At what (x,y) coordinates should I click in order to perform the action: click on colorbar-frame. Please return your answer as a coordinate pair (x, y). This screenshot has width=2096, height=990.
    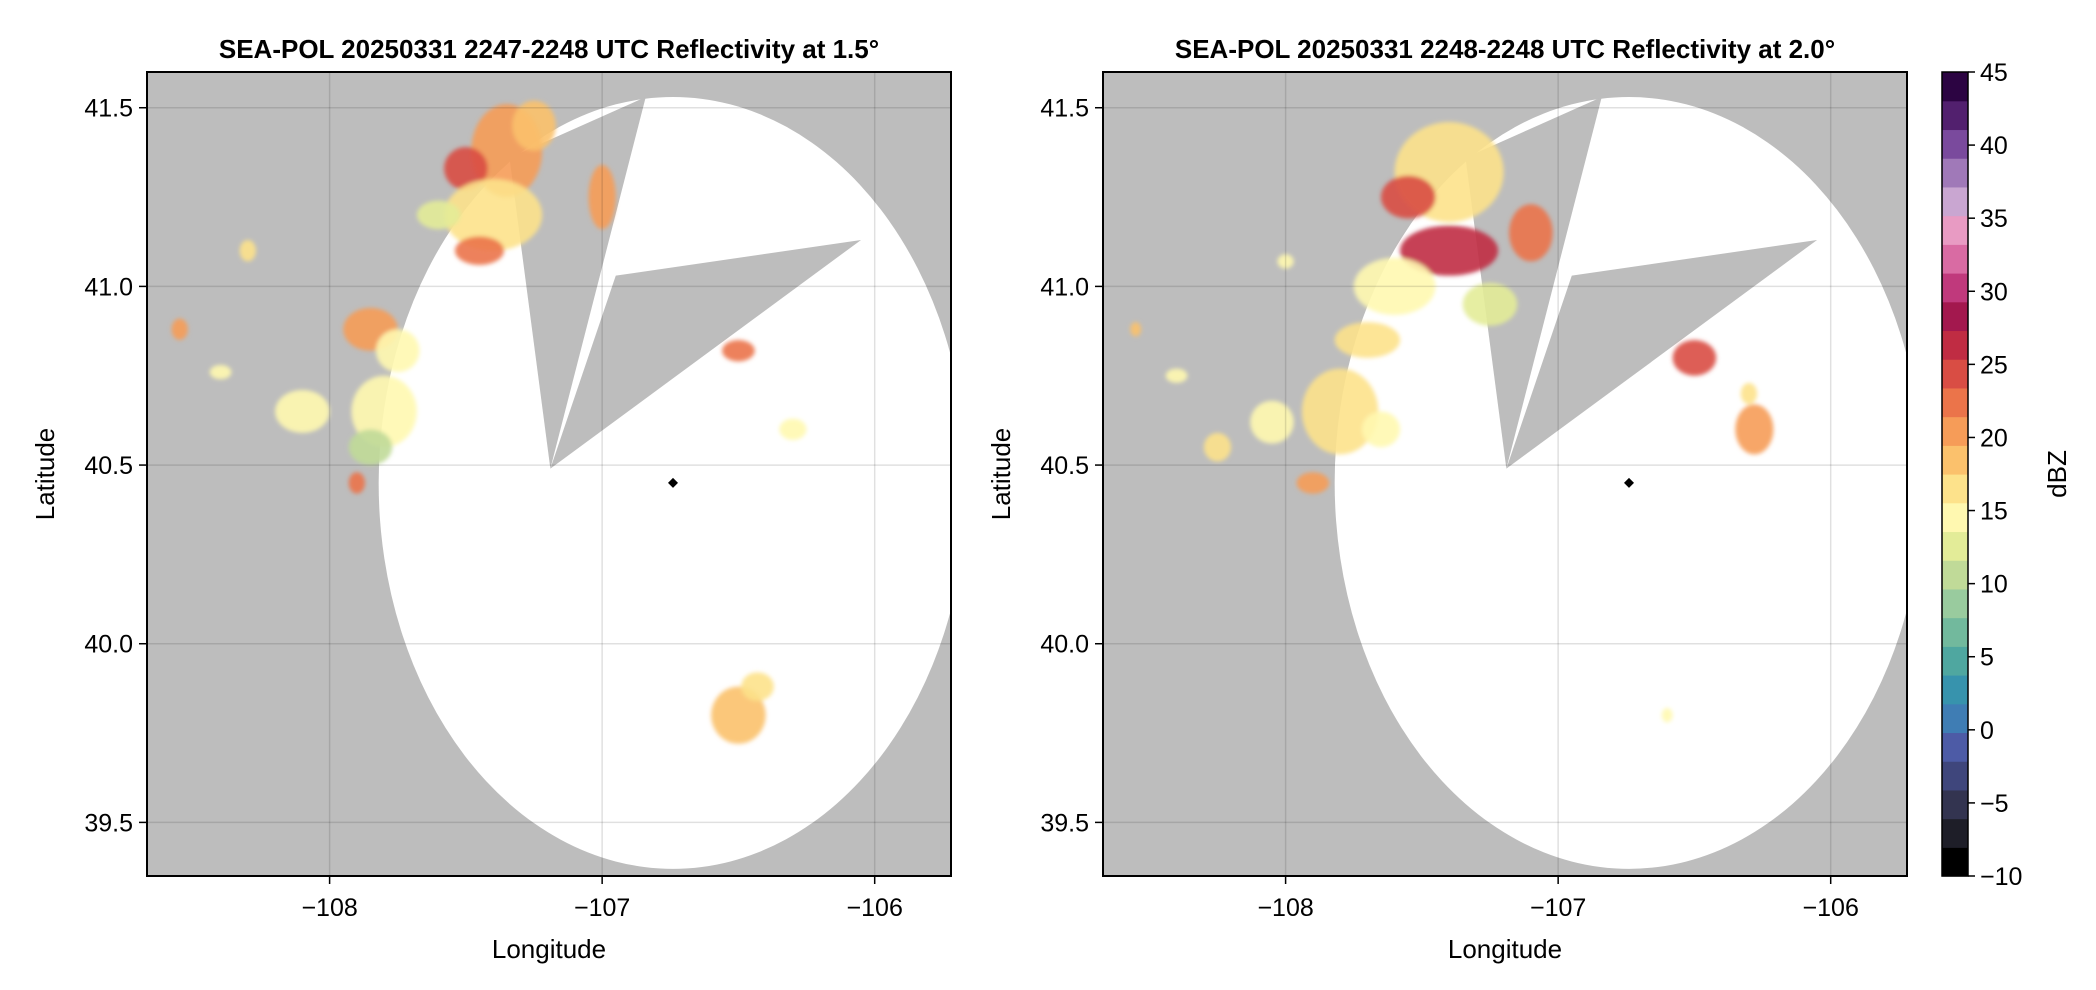
    Looking at the image, I should click on (1955, 474).